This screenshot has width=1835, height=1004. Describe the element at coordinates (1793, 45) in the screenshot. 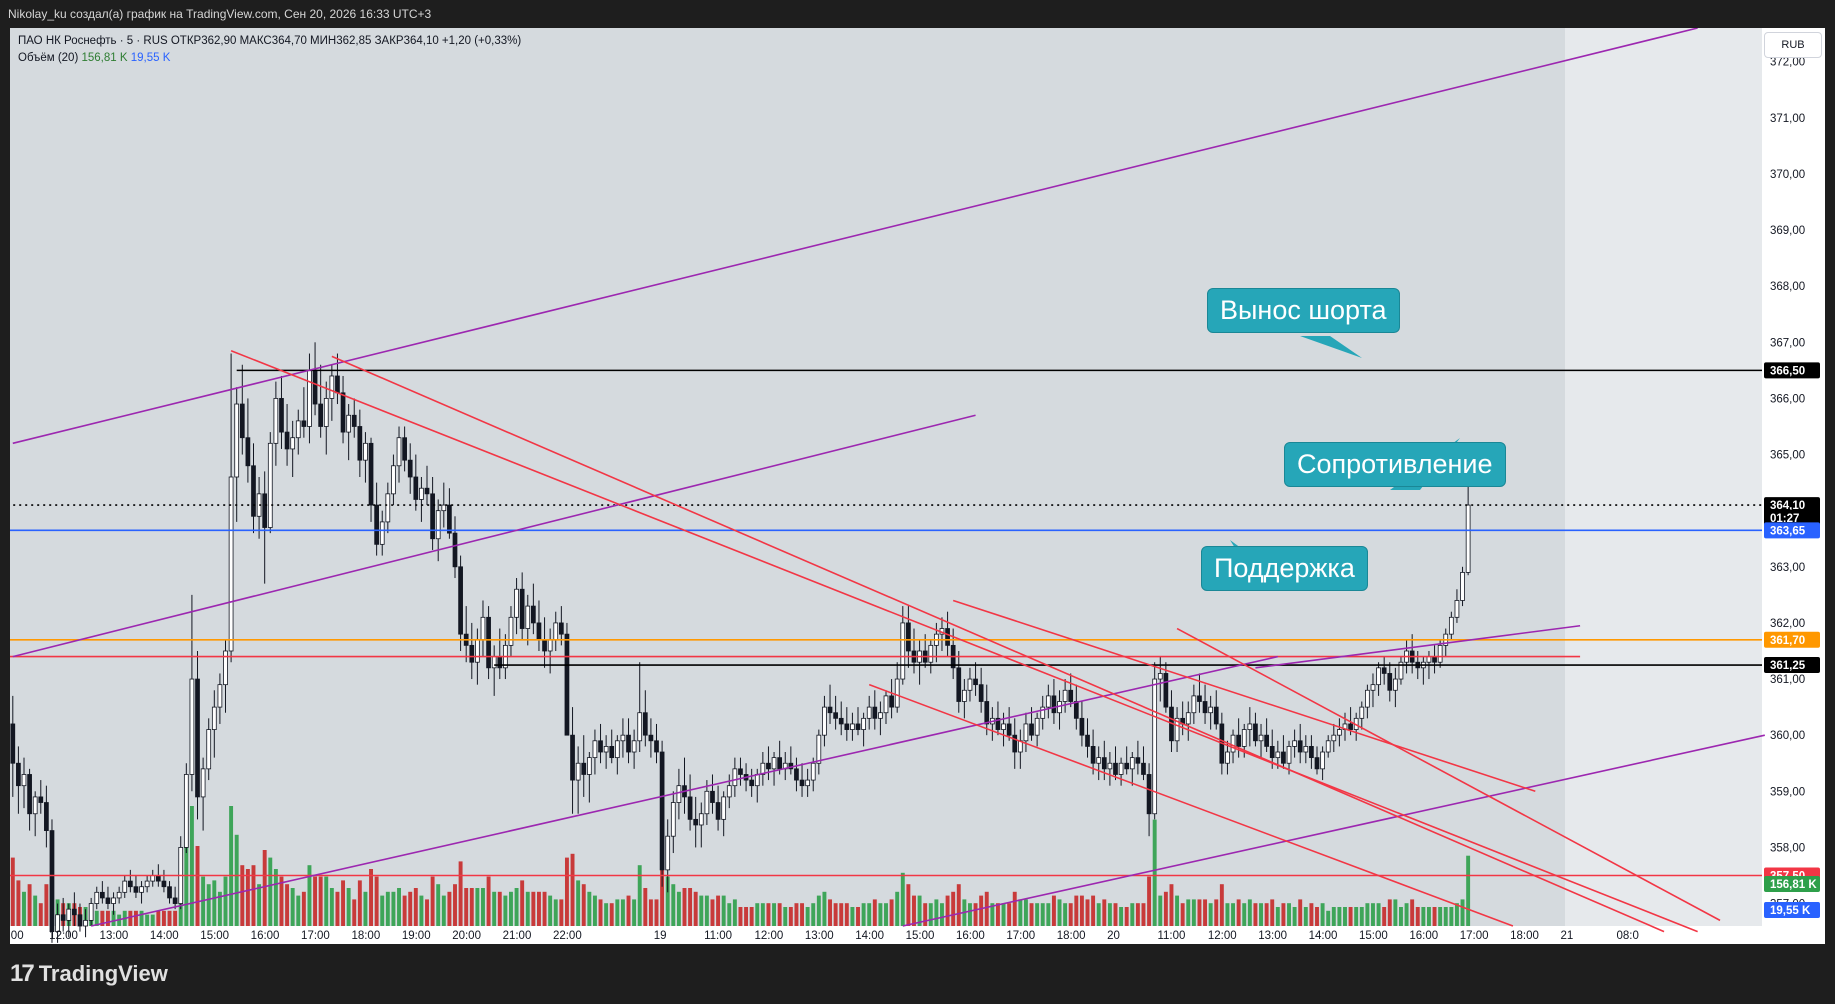

I see `currency-button: RUB` at that location.